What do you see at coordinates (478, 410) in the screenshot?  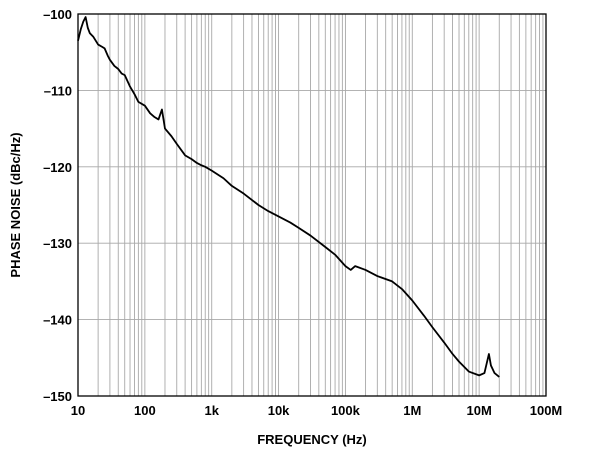 I see `x-tick-label: 10M` at bounding box center [478, 410].